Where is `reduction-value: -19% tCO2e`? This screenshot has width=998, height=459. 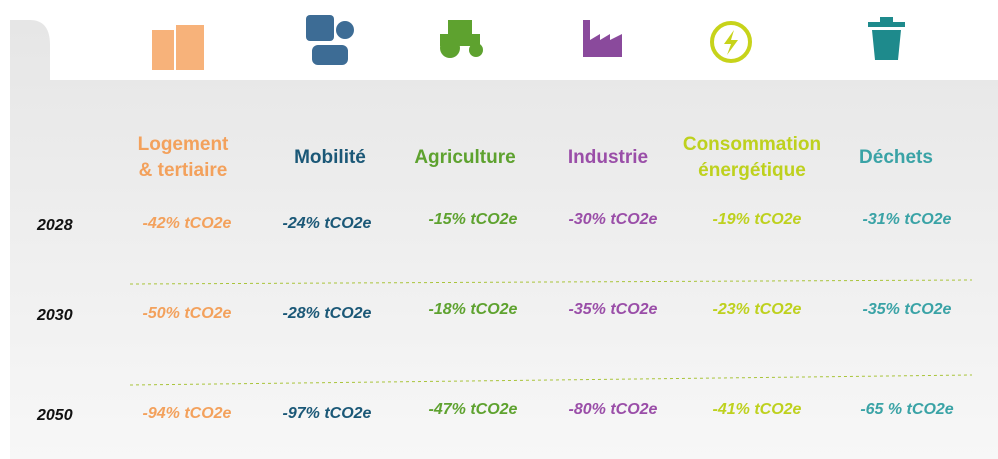
reduction-value: -19% tCO2e is located at coordinates (757, 219).